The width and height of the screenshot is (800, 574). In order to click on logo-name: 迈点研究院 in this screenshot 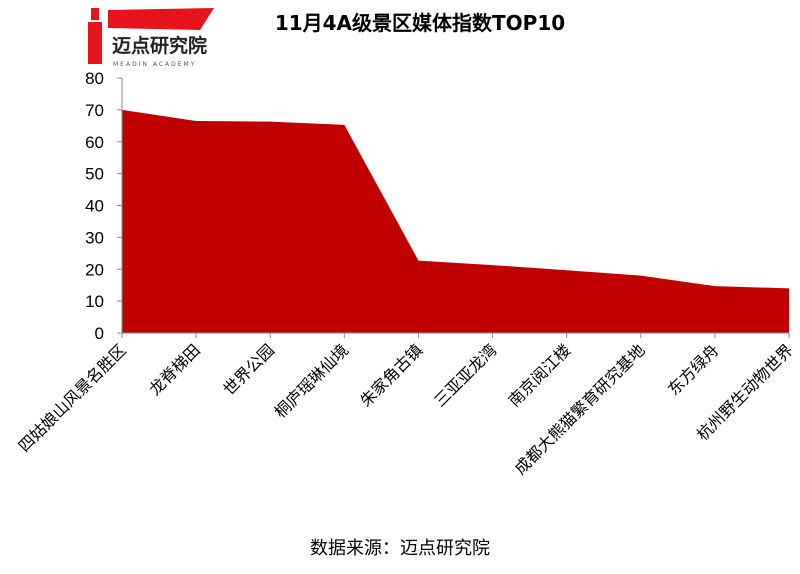, I will do `click(159, 45)`.